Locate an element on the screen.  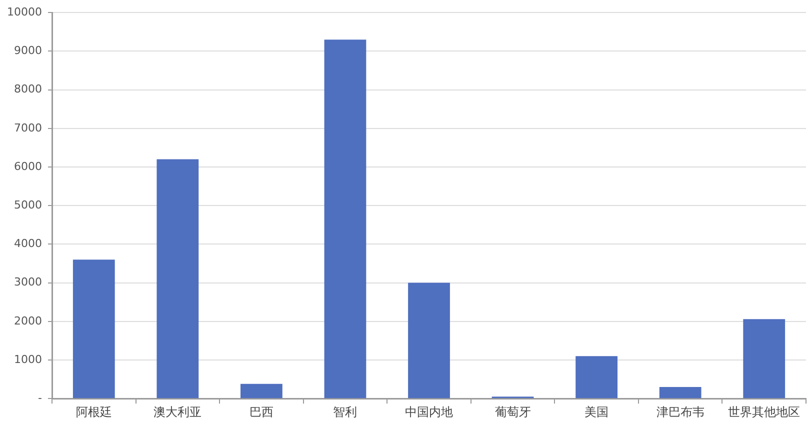
y-tick-label: 2000 is located at coordinates (28, 321).